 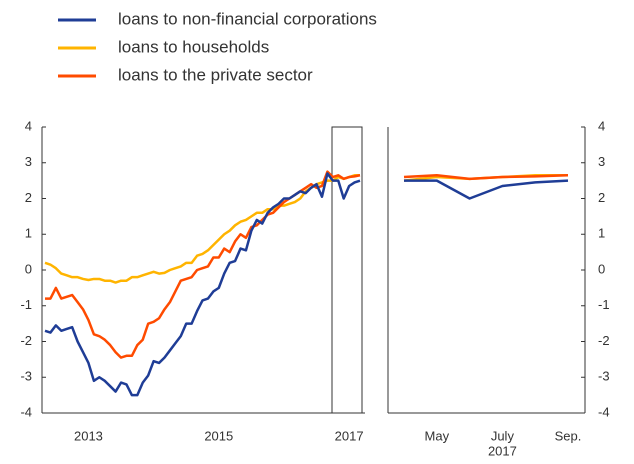 What do you see at coordinates (347, 270) in the screenshot?
I see `highlight-box` at bounding box center [347, 270].